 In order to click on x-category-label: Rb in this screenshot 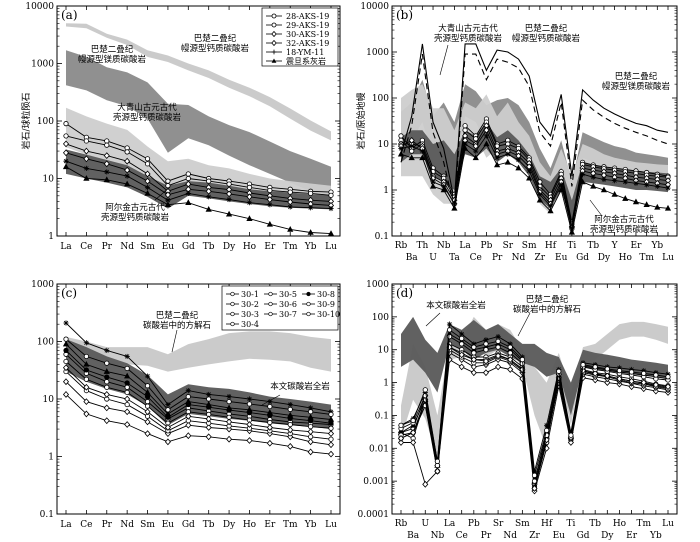, I will do `click(401, 524)`.